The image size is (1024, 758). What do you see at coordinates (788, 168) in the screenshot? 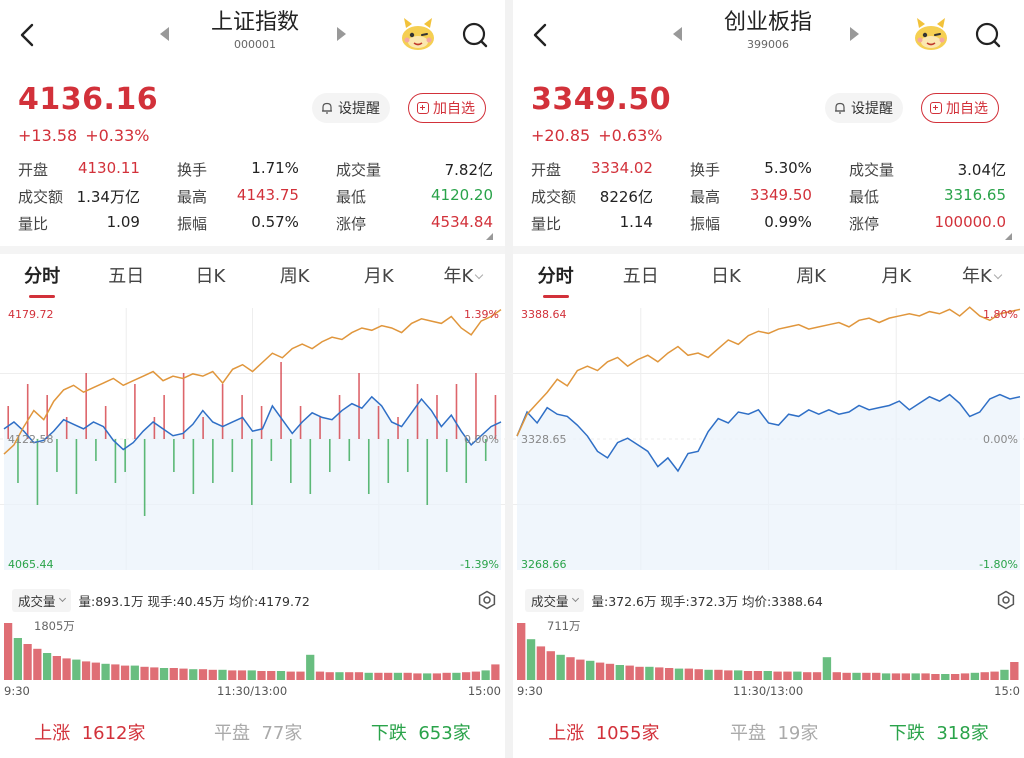
I see `stat-value: 5.30%` at bounding box center [788, 168].